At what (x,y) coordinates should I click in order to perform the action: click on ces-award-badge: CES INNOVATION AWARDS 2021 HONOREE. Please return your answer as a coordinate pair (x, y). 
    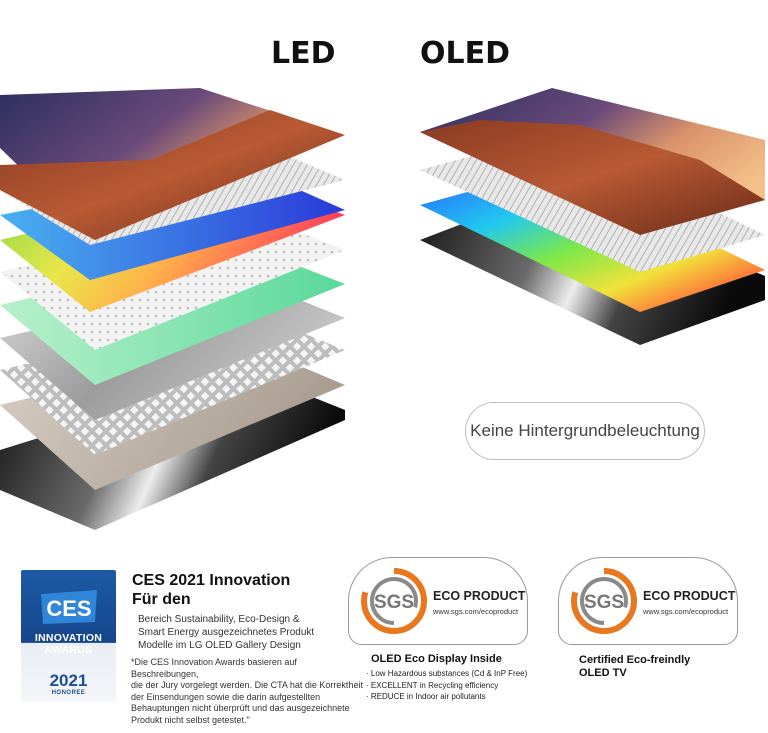
    Looking at the image, I should click on (68, 636).